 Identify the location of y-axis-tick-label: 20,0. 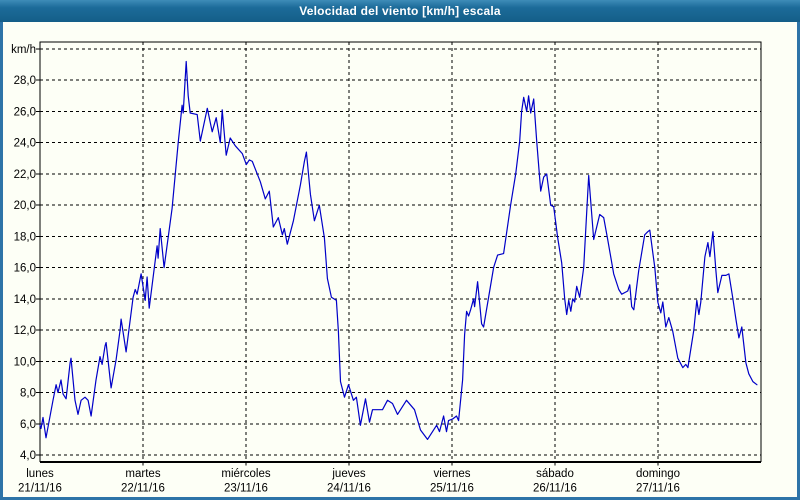
(25, 206).